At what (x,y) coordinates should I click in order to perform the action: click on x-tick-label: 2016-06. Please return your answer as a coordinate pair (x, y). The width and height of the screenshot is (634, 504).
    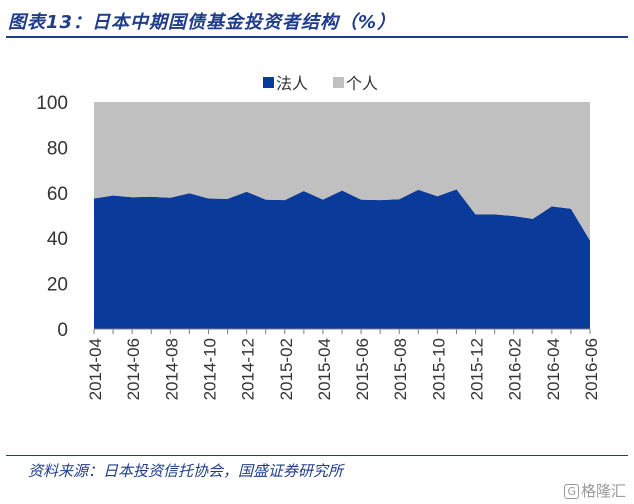
    Looking at the image, I should click on (591, 369).